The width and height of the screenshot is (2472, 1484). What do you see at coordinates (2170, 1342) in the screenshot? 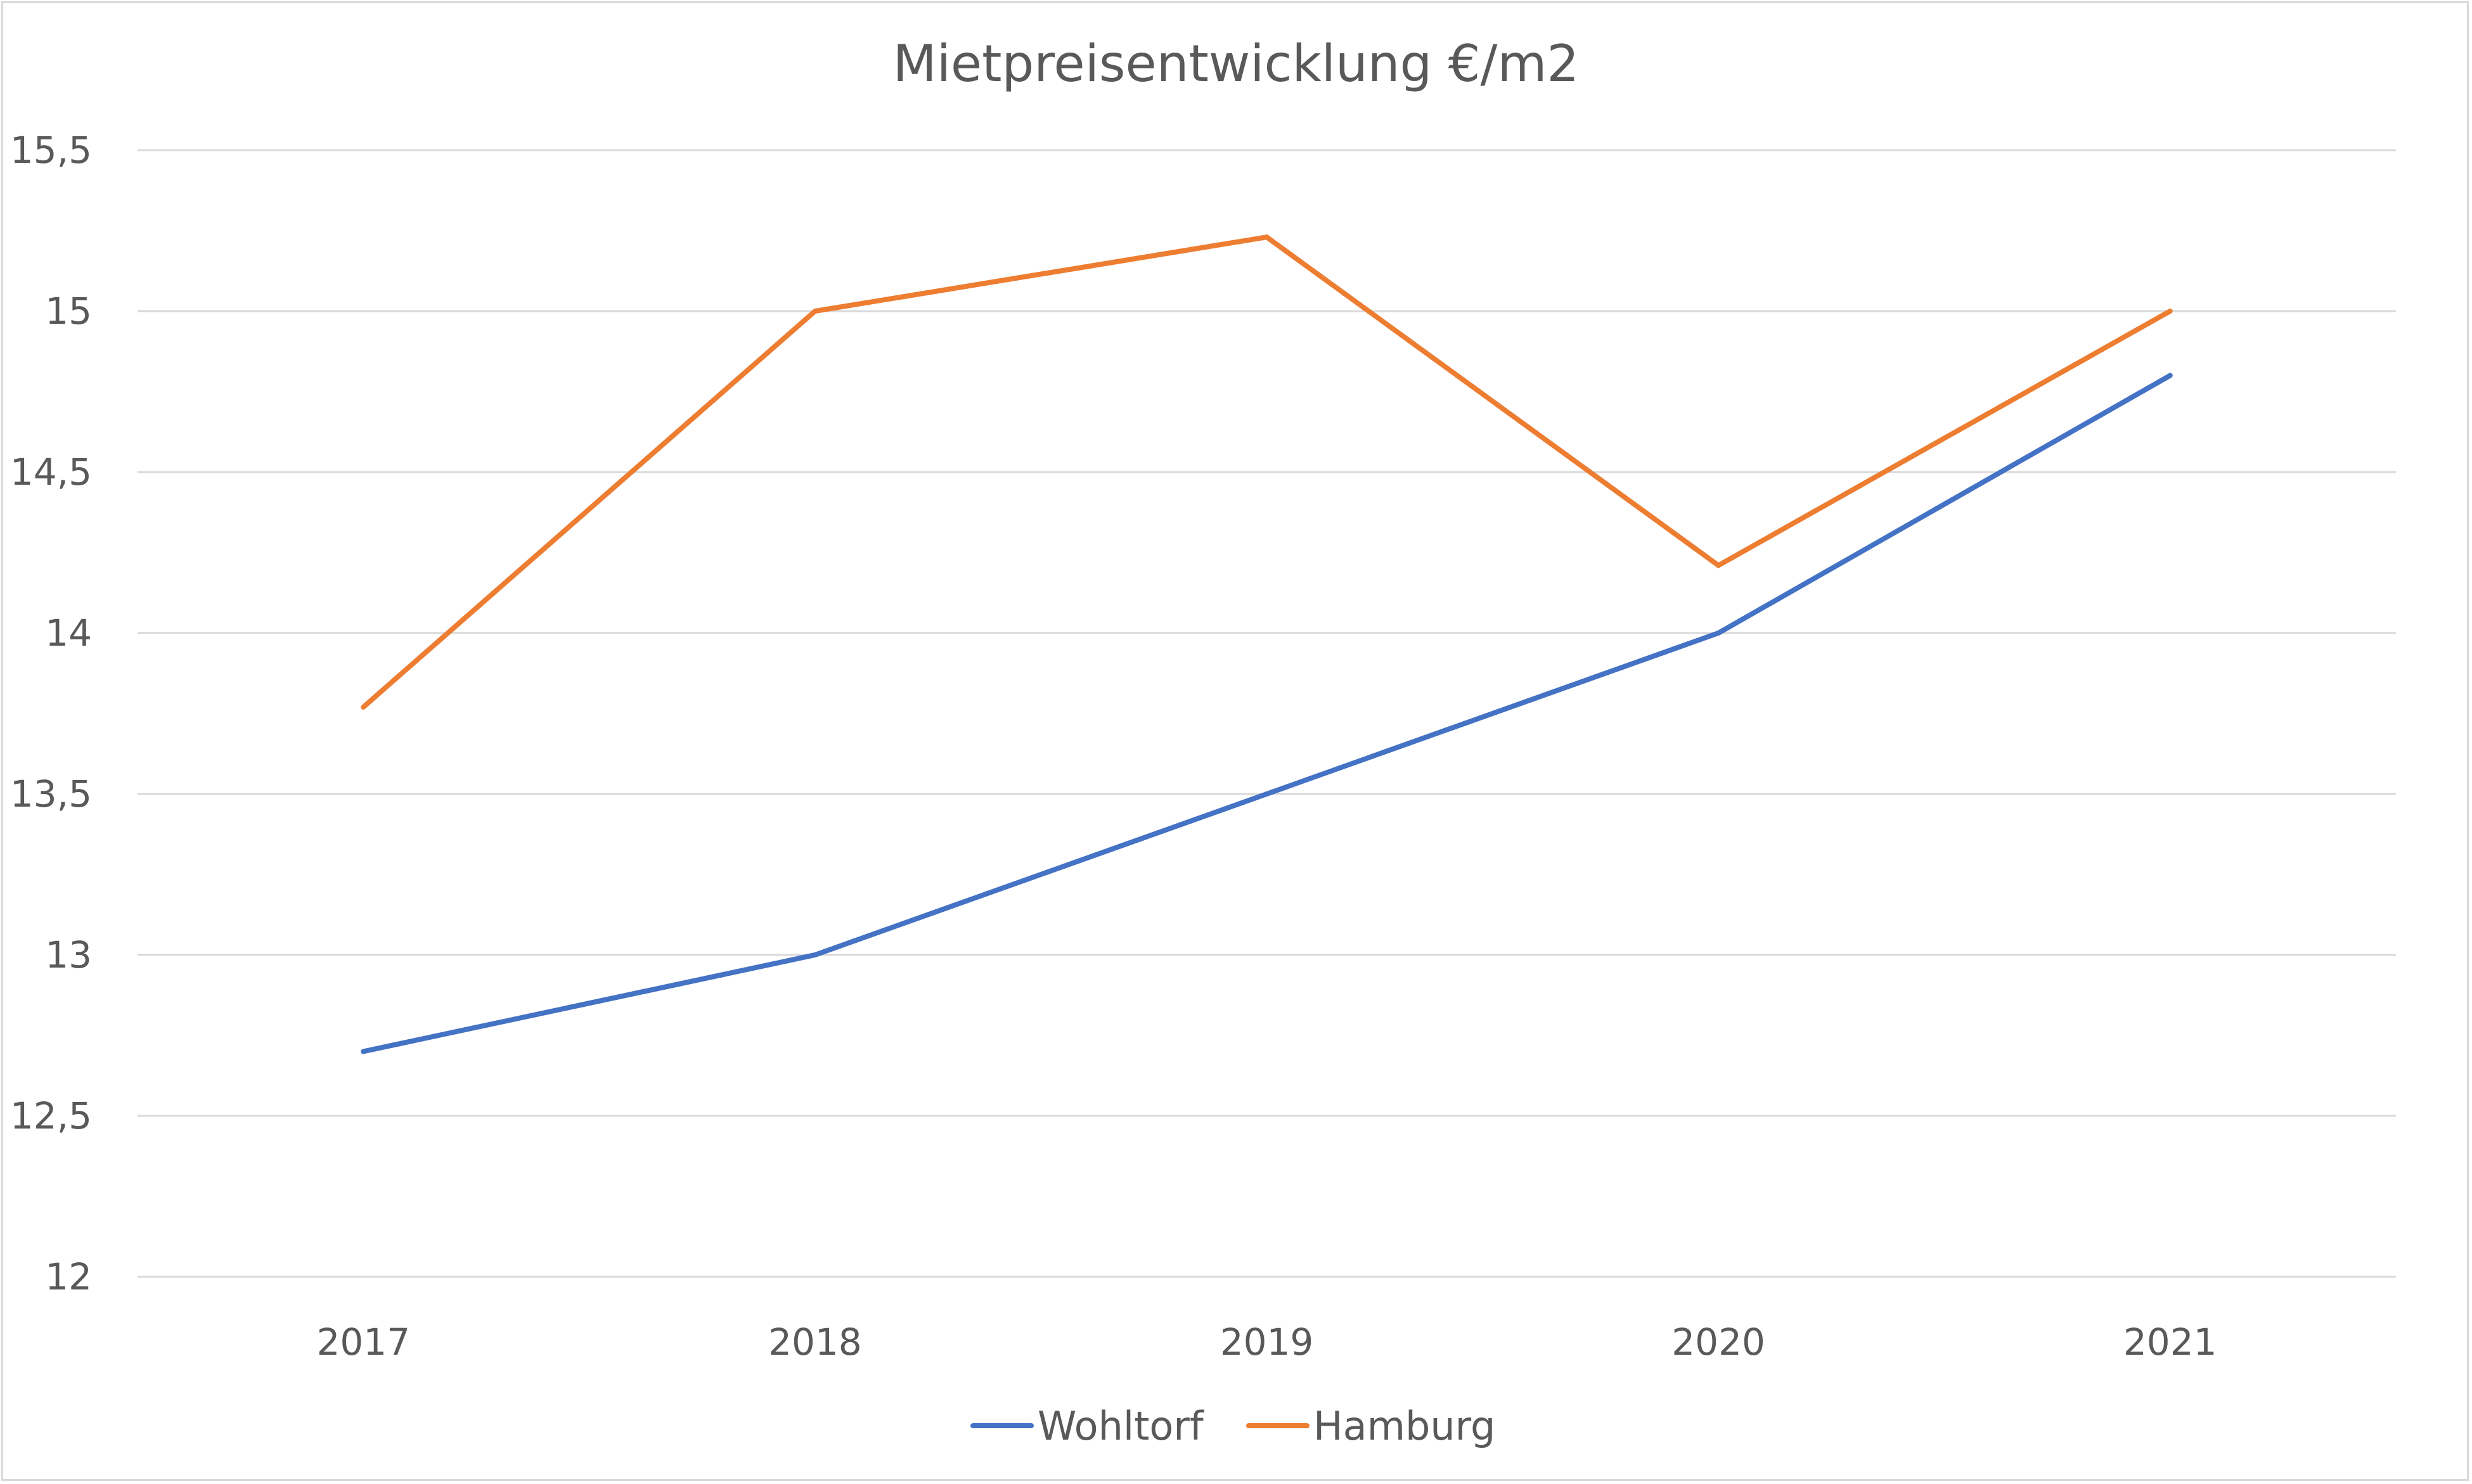
I see `x-tick-label: 2021` at bounding box center [2170, 1342].